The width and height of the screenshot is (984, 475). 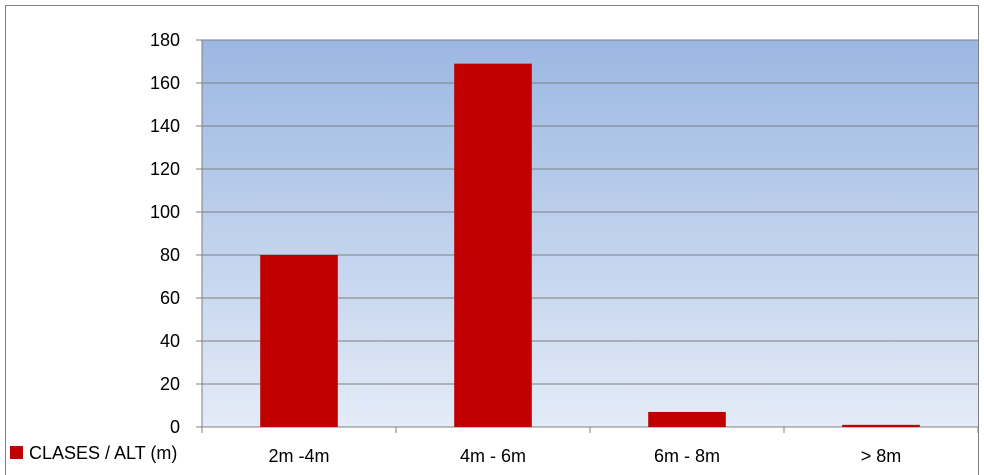 I want to click on legend-label: CLASES / ALT (m), so click(x=103, y=453).